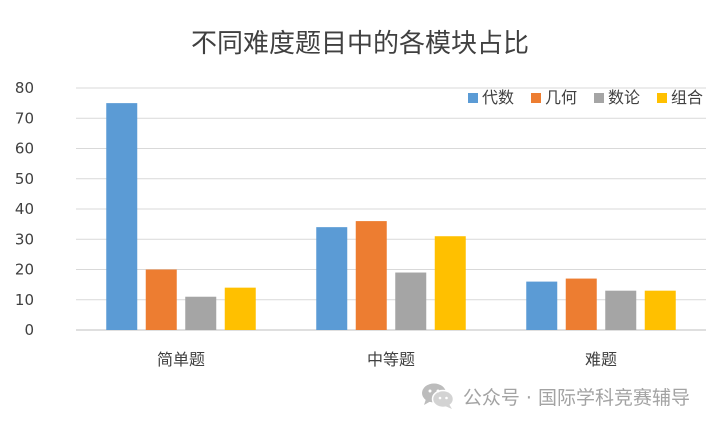 The width and height of the screenshot is (720, 432). Describe the element at coordinates (24, 118) in the screenshot. I see `y-tick-label: 70` at that location.